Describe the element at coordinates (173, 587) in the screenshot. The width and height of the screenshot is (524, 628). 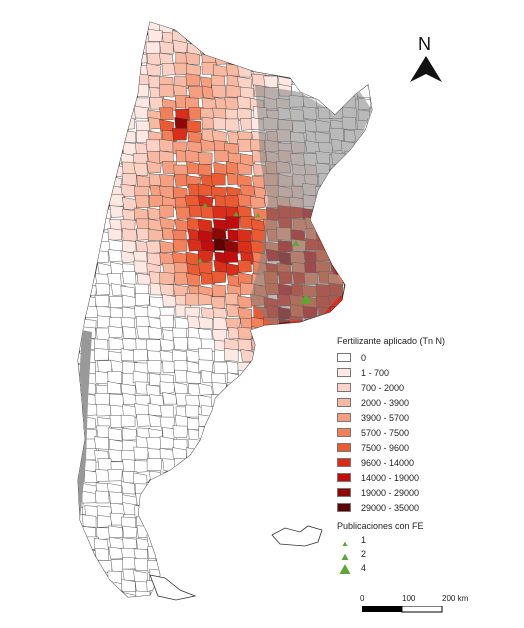
I see `tierra-del-fuego` at that location.